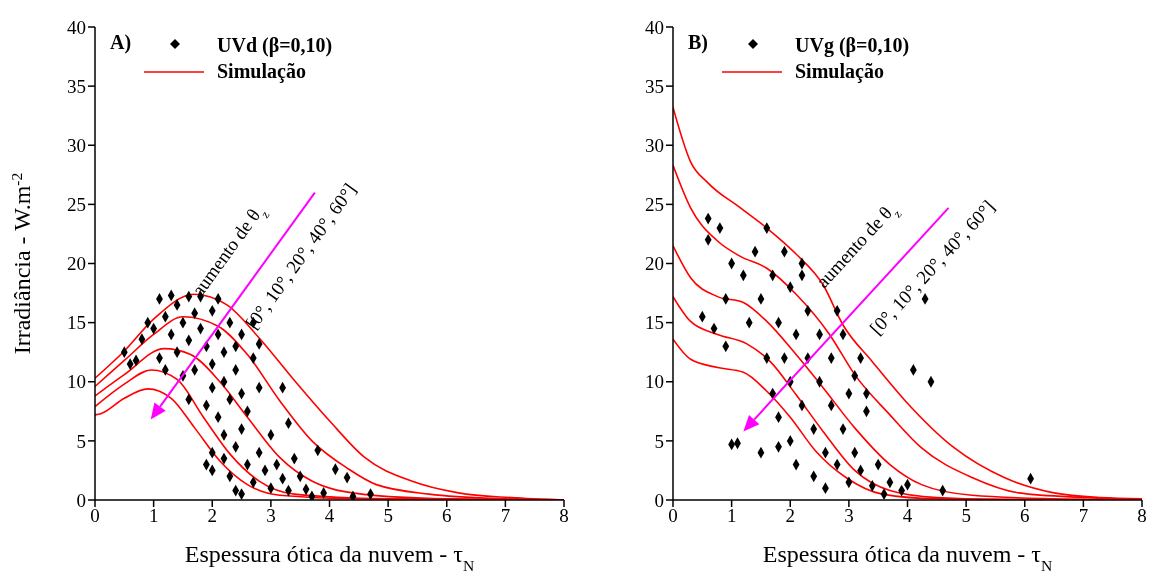 The image size is (1164, 588). What do you see at coordinates (121, 42) in the screenshot?
I see `annotation: A)` at bounding box center [121, 42].